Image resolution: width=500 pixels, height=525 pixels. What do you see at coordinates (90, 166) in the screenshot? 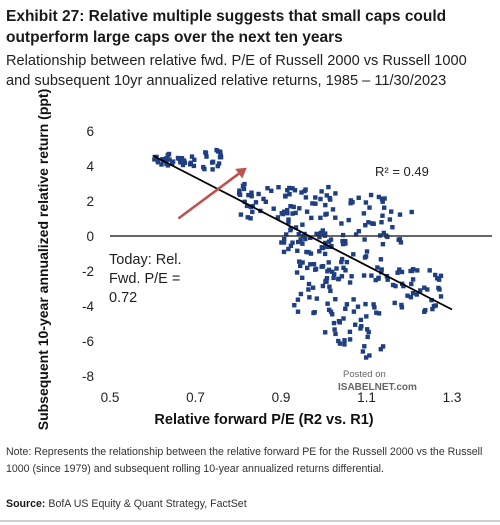
I see `y-tick-label: 4` at bounding box center [90, 166].